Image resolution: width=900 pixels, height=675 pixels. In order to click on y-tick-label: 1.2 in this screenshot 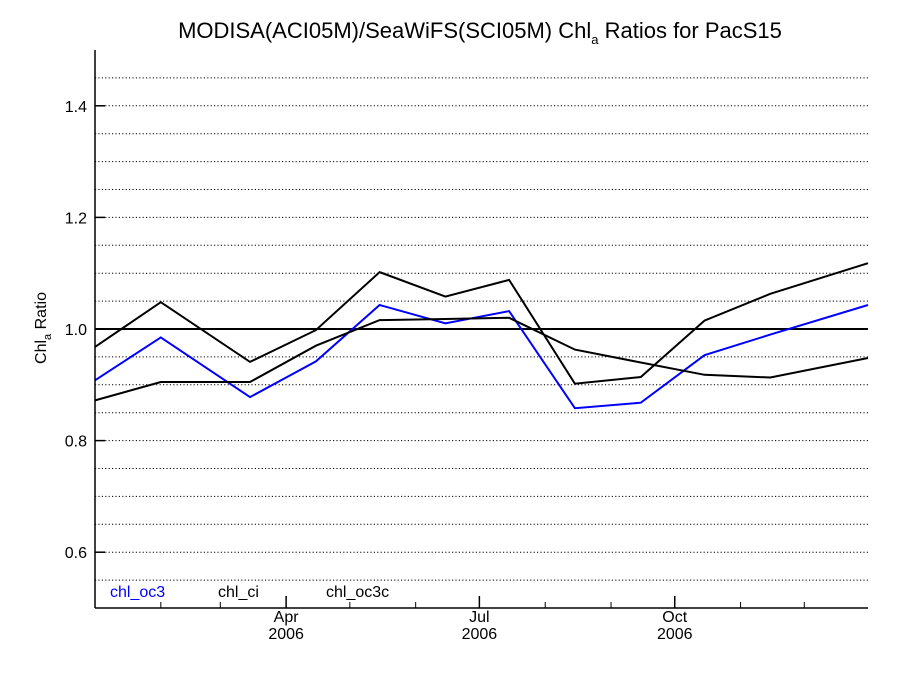, I will do `click(76, 218)`.